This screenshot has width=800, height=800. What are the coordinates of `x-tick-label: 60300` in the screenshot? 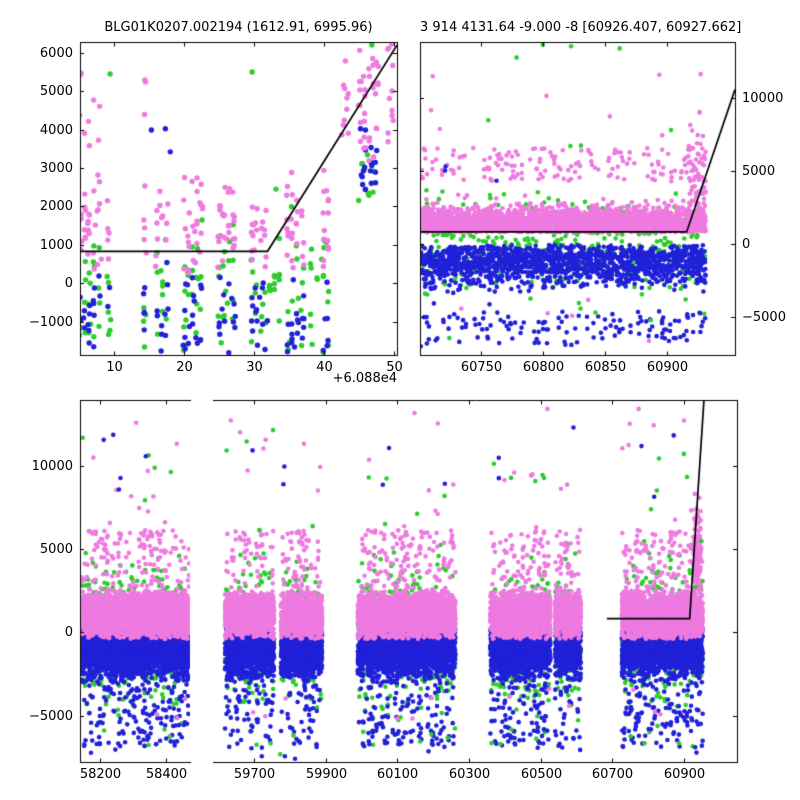 It's located at (469, 774).